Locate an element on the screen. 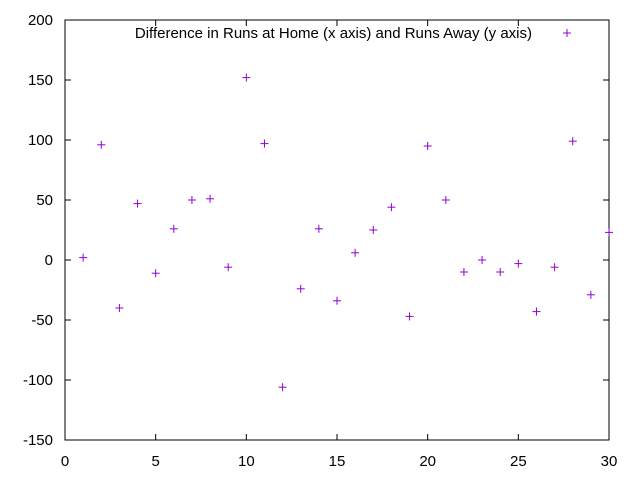  x-tick-label: 15 is located at coordinates (337, 461).